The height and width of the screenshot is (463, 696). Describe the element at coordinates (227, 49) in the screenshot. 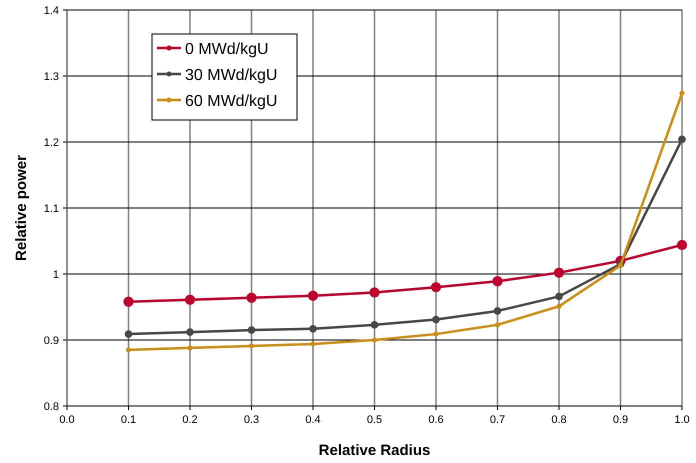

I see `legend-label: 0 MWd/kgU` at that location.